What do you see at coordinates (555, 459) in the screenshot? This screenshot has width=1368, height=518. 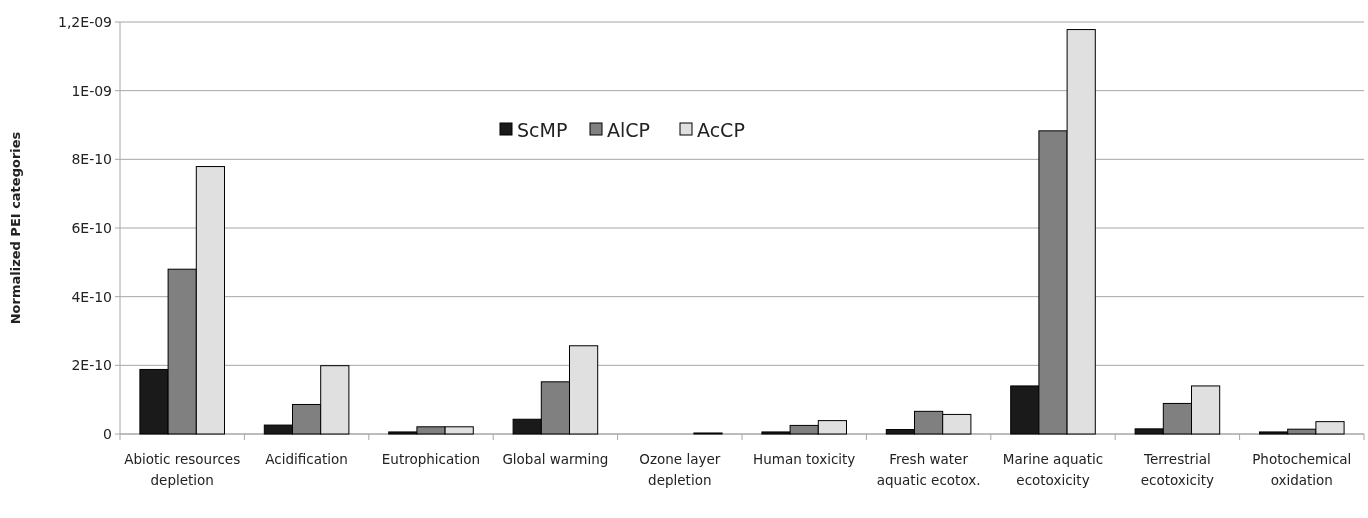 I see `x-tick-label: Global warming` at bounding box center [555, 459].